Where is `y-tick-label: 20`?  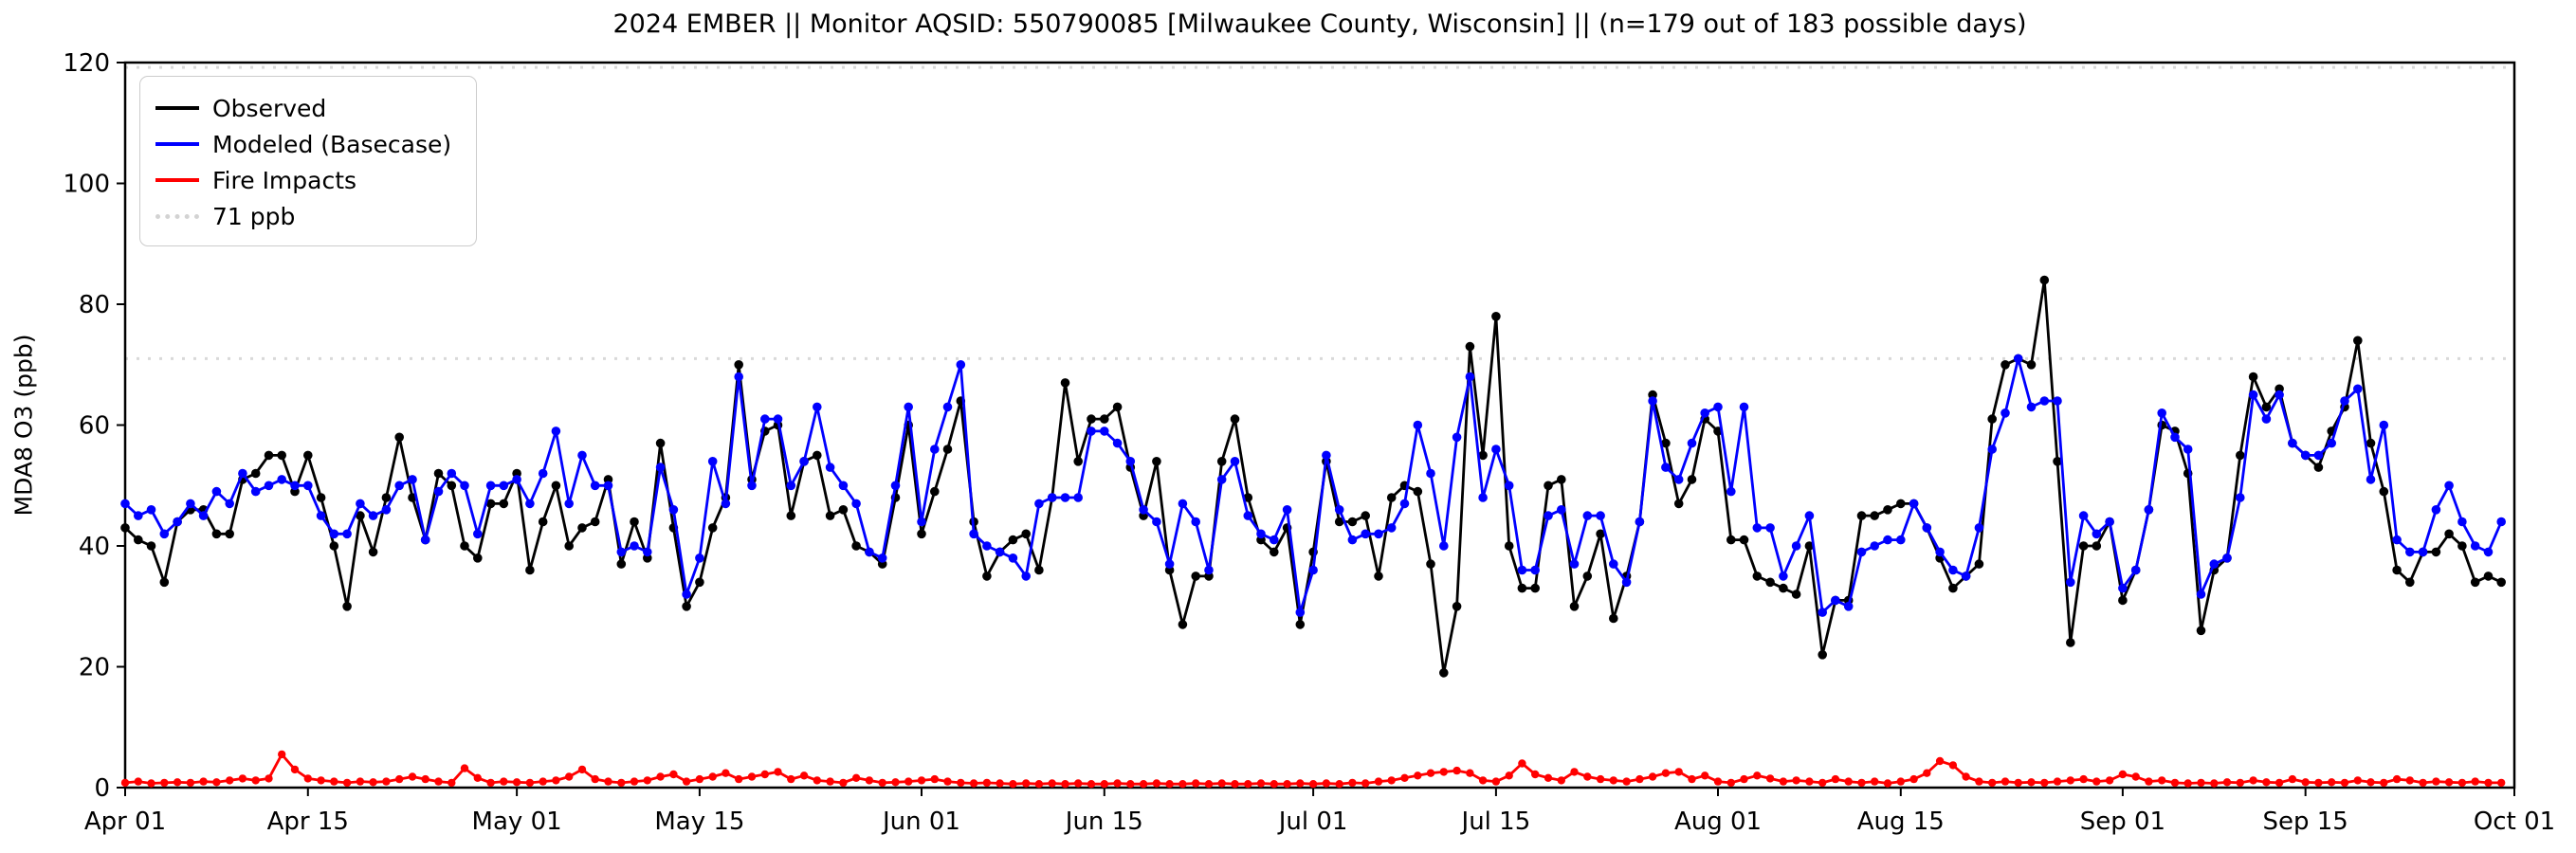 y-tick-label: 20 is located at coordinates (94, 668).